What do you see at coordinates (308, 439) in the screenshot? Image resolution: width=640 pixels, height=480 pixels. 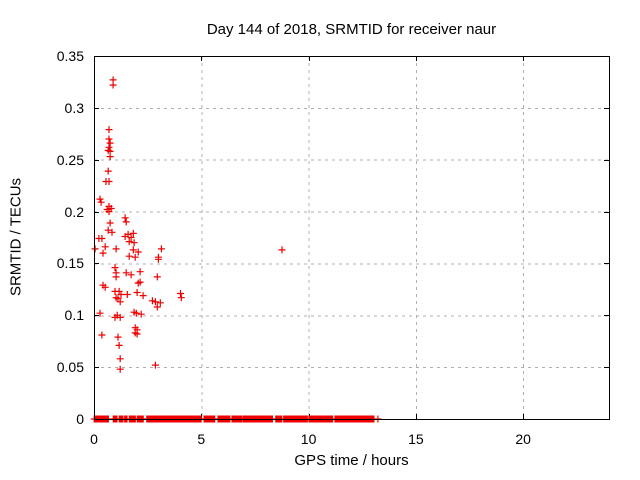 I see `x-tick-label: 10` at bounding box center [308, 439].